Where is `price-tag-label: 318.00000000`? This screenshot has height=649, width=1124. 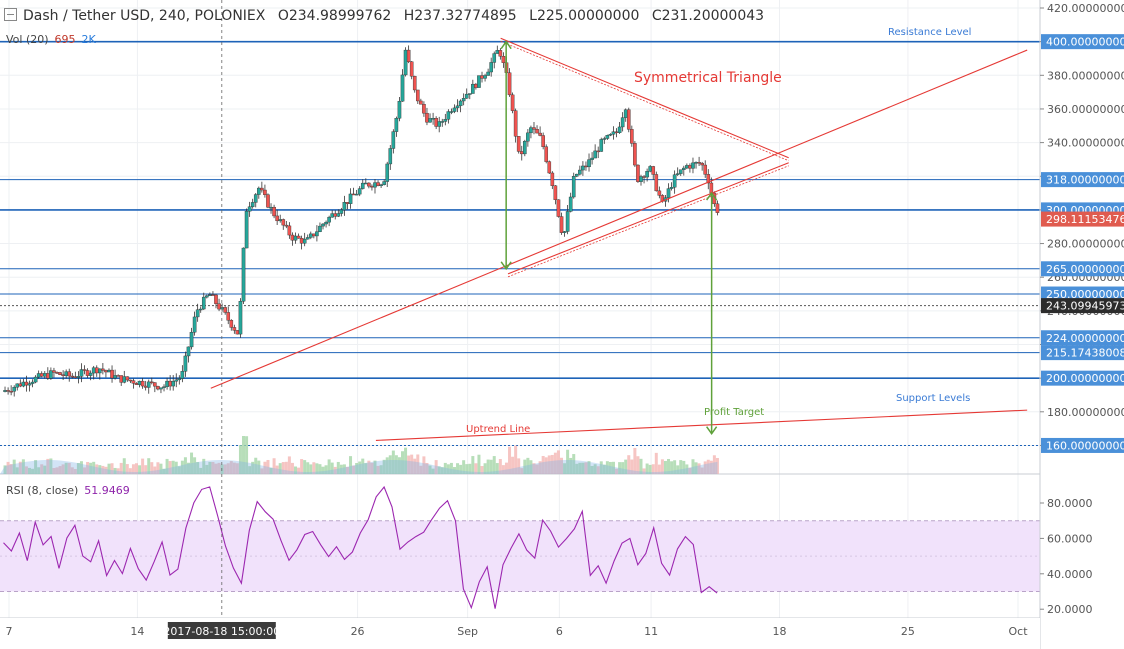
price-tag-label: 318.00000000 is located at coordinates (1085, 180).